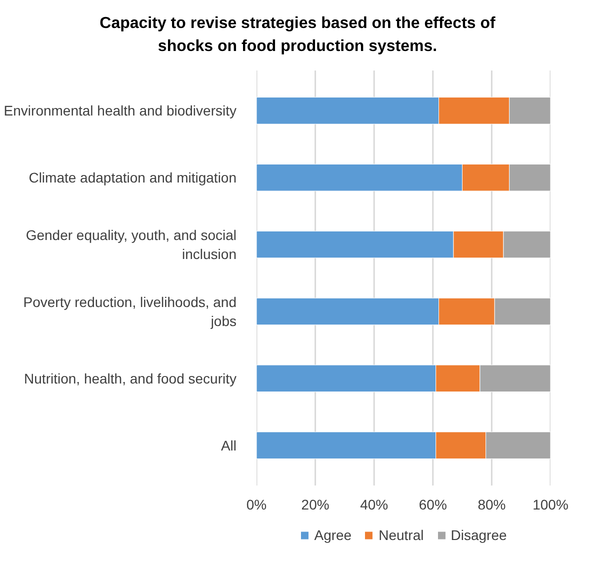 This screenshot has height=569, width=592. I want to click on x-tick-label: 40%, so click(374, 504).